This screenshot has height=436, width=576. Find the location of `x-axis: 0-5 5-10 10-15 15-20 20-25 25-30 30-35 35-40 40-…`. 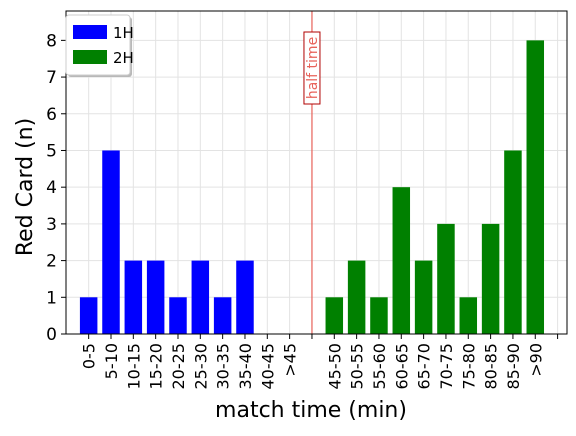

x-axis: 0-5 5-10 10-15 15-20 20-25 25-30 30-35 35-40 40-… is located at coordinates (319, 362).